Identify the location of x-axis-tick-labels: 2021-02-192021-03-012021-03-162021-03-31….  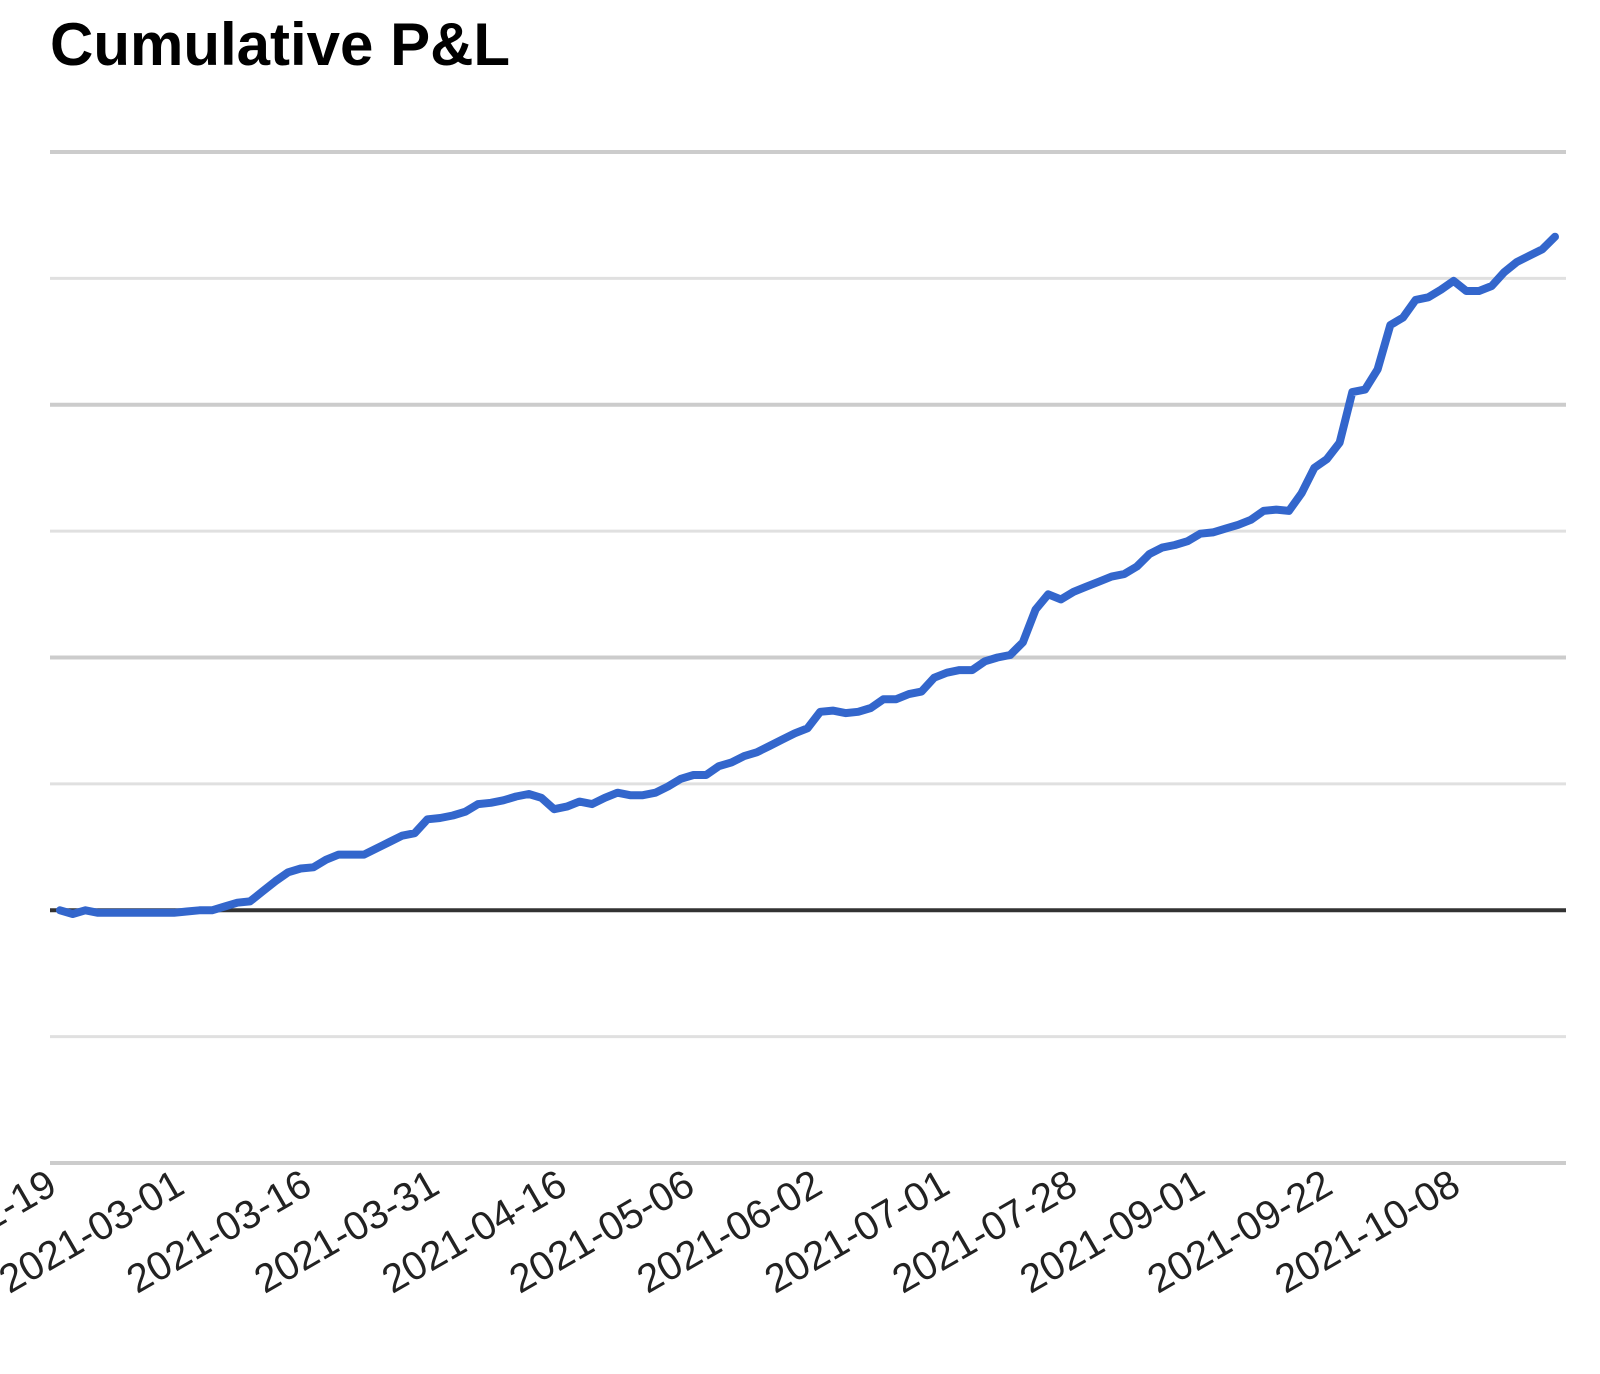
(733, 1232).